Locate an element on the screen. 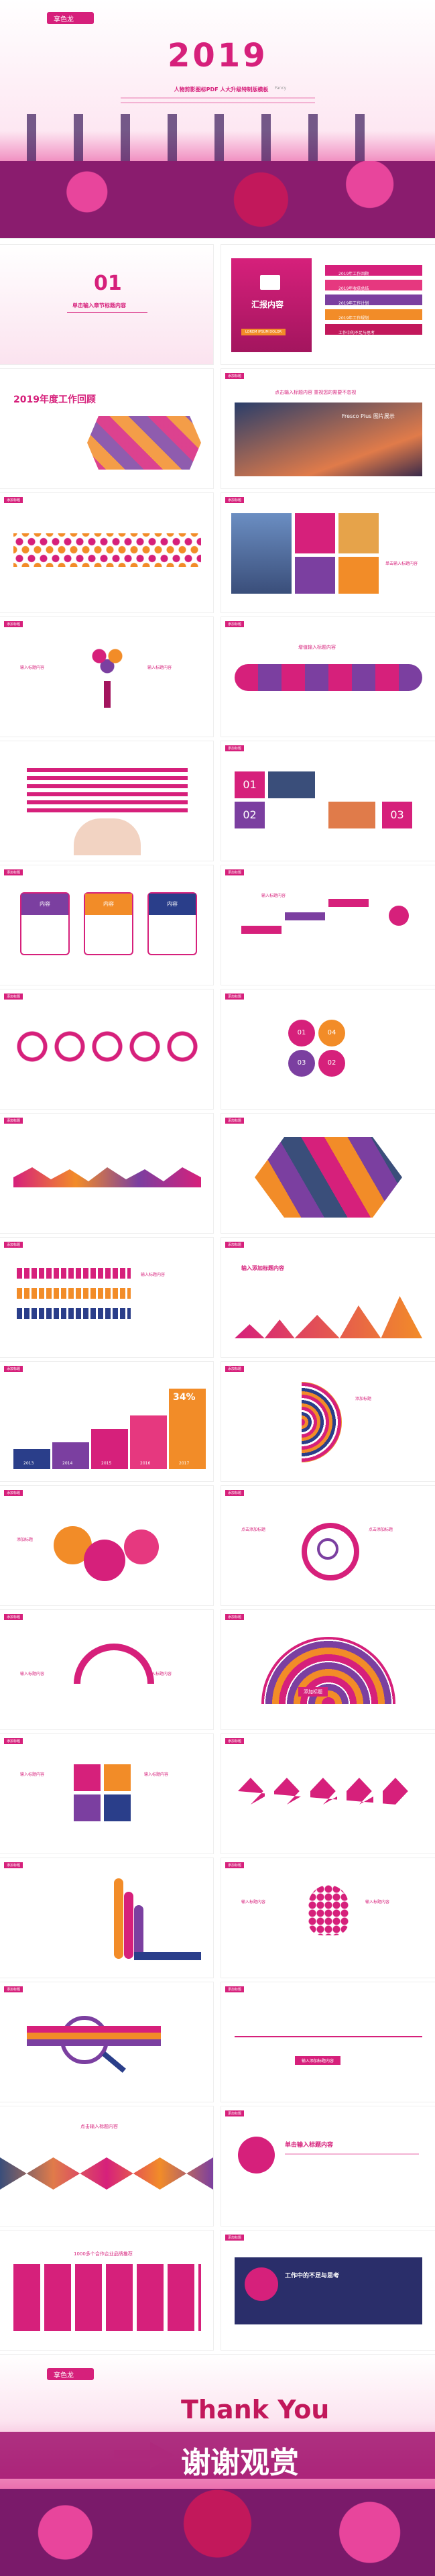  toc-item: 2019年工作计划 is located at coordinates (374, 300).